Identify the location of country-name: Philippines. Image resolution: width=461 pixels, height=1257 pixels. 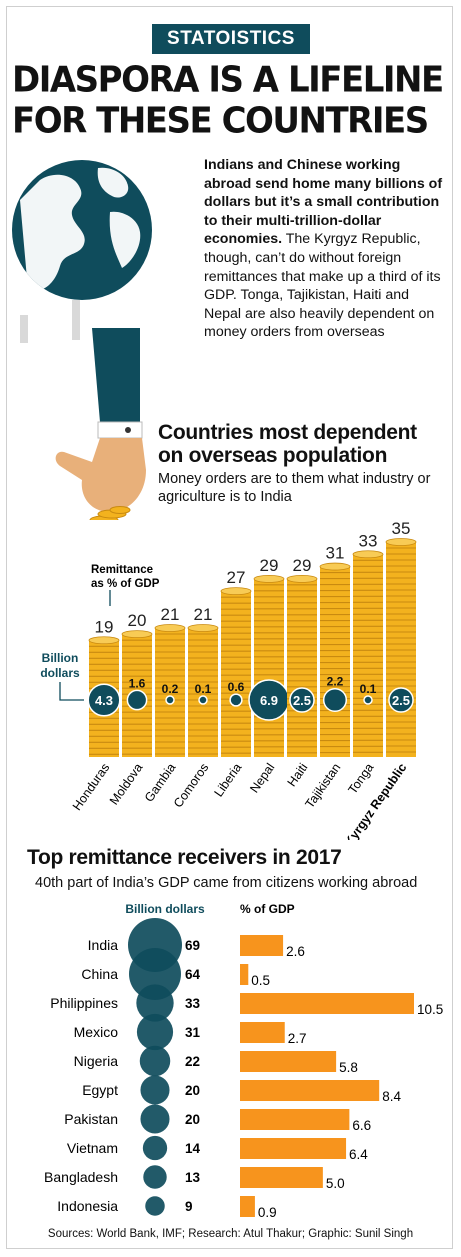
(84, 1003).